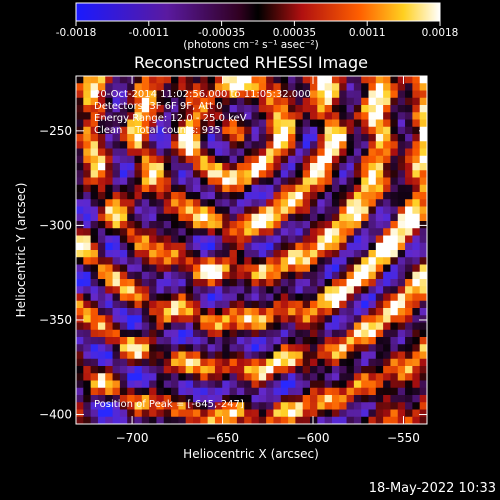 This screenshot has width=500, height=500. What do you see at coordinates (251, 454) in the screenshot?
I see `x-axis-label: Heliocentric X (arcsec)` at bounding box center [251, 454].